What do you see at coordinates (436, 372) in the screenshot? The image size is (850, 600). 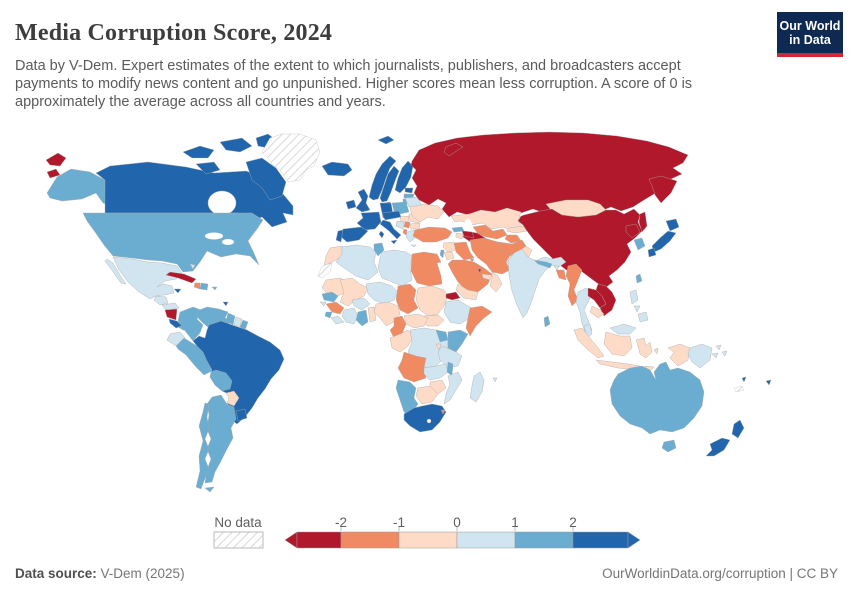 I see `country-zambia` at bounding box center [436, 372].